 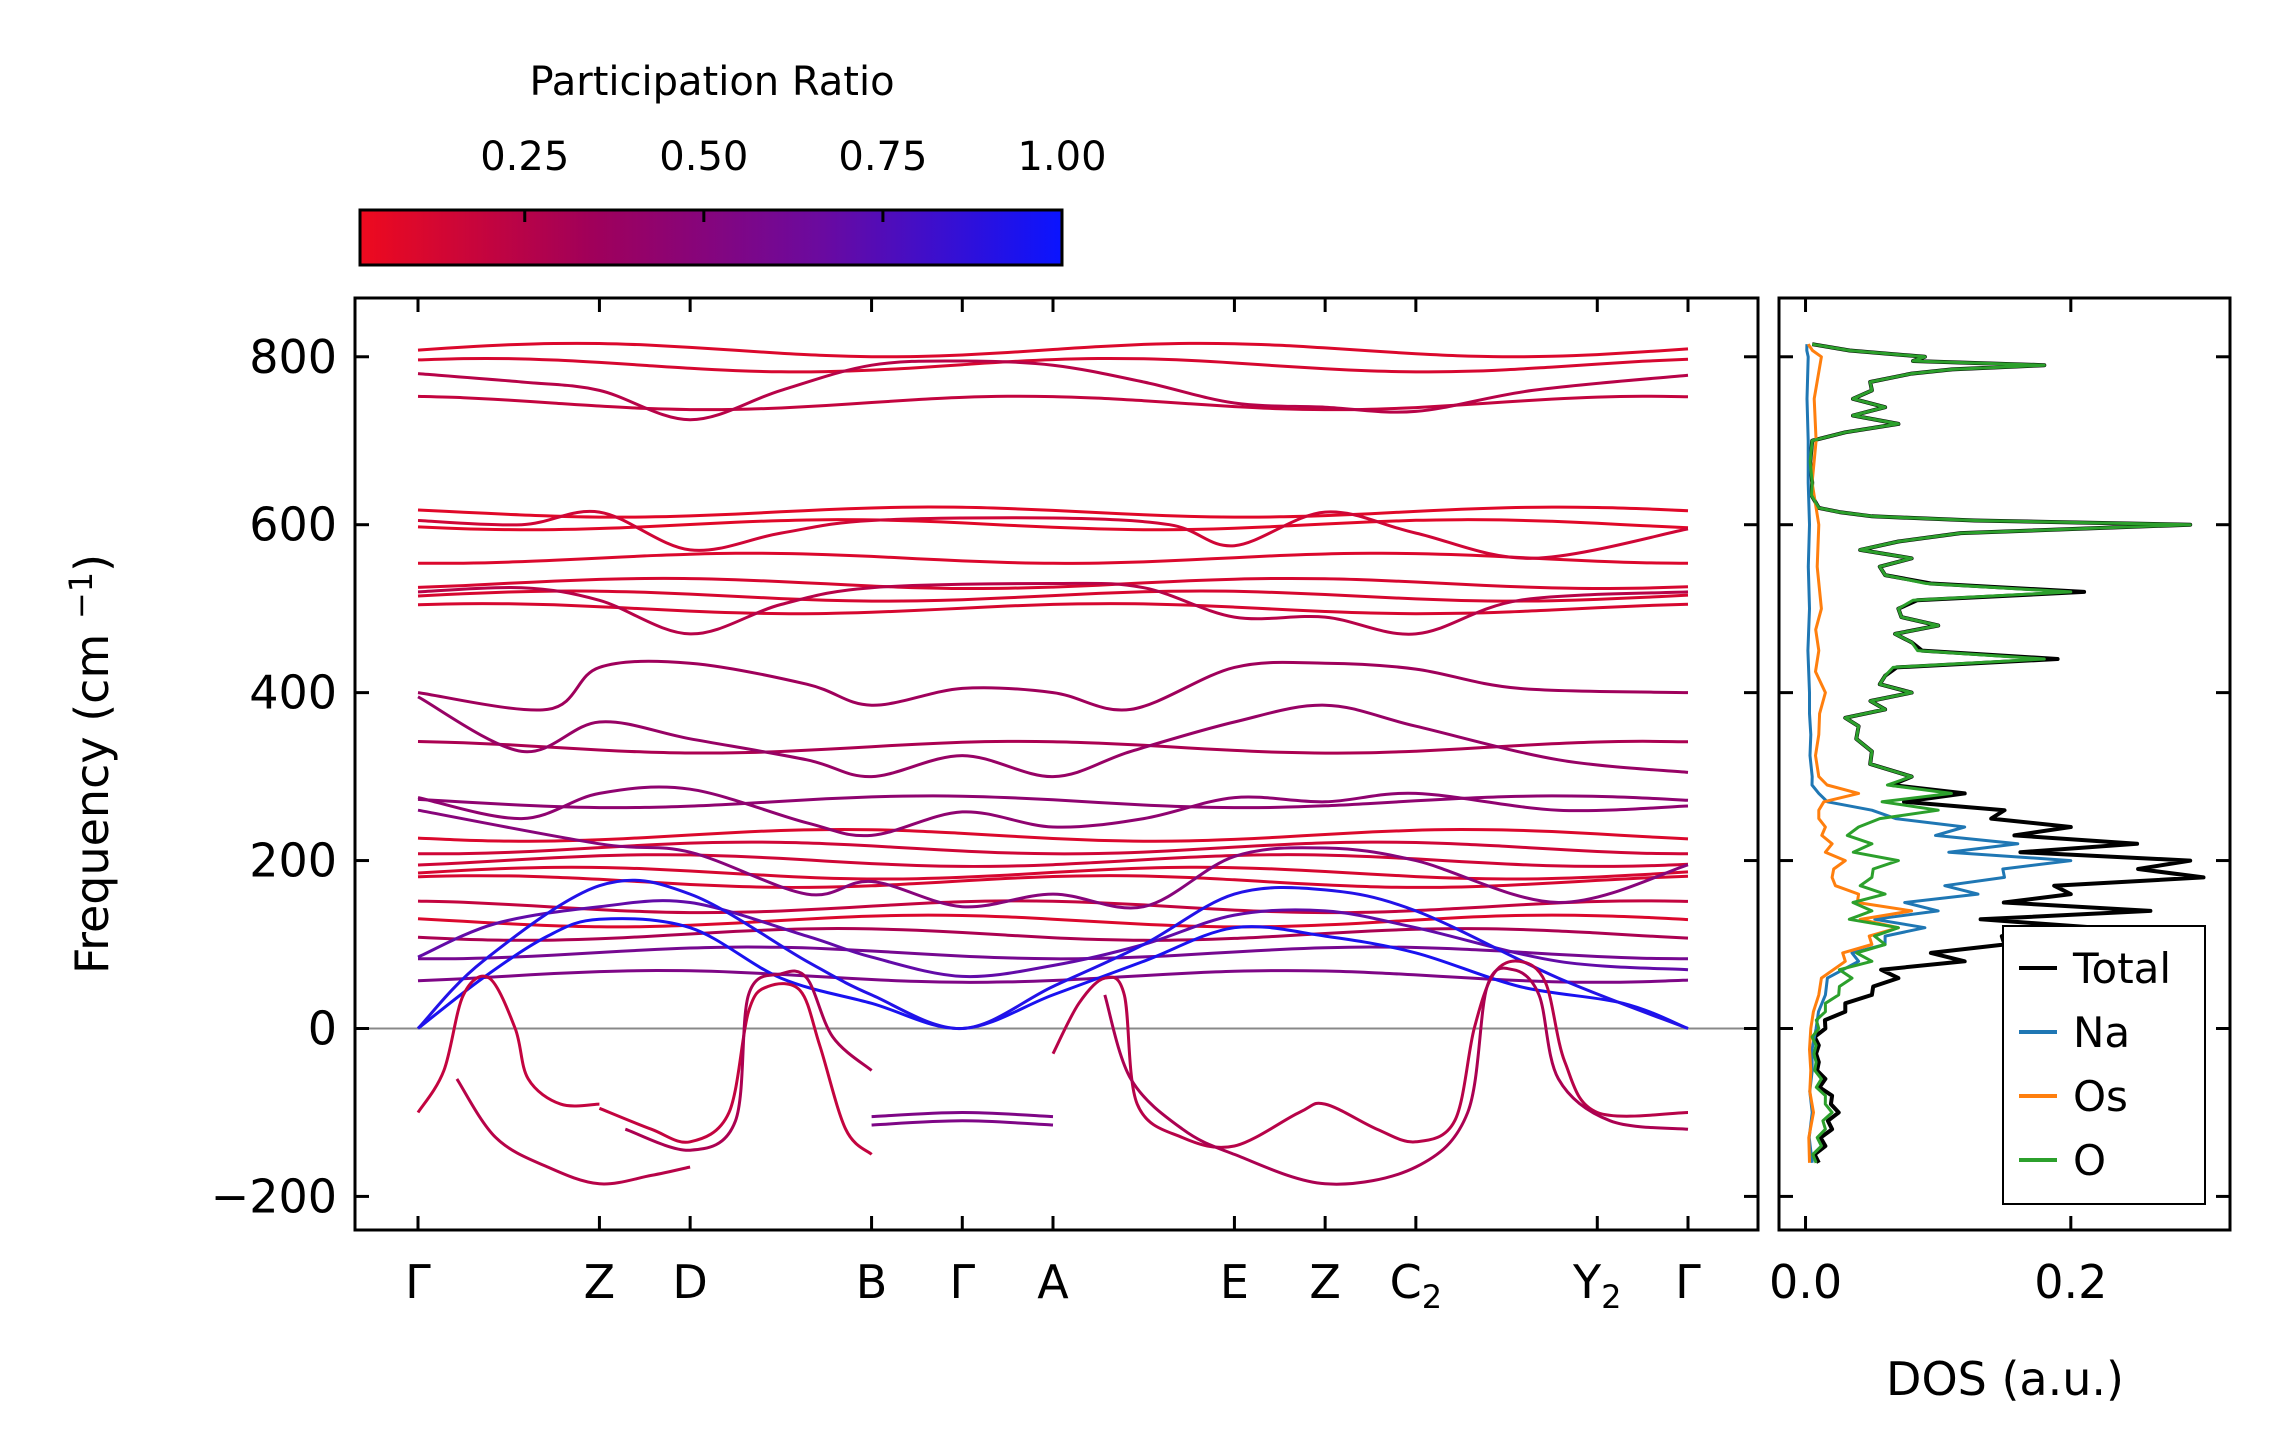 What do you see at coordinates (293, 693) in the screenshot?
I see `y-tick-label: 400` at bounding box center [293, 693].